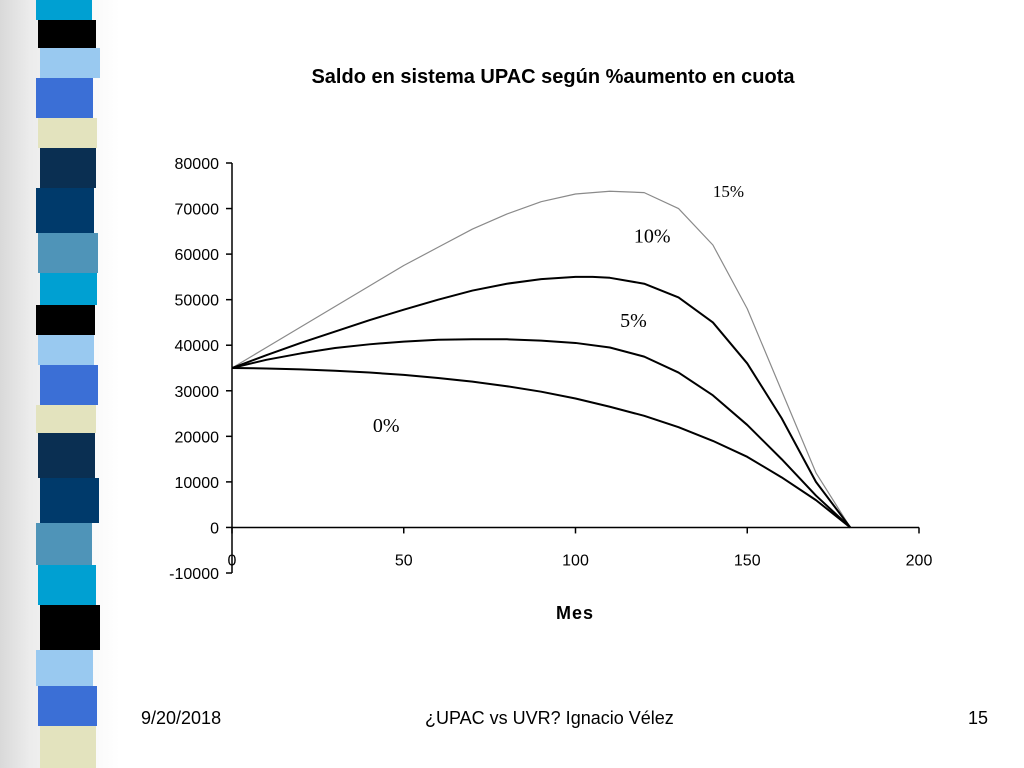 The height and width of the screenshot is (768, 1024). I want to click on y-tick-label: 50000, so click(197, 301).